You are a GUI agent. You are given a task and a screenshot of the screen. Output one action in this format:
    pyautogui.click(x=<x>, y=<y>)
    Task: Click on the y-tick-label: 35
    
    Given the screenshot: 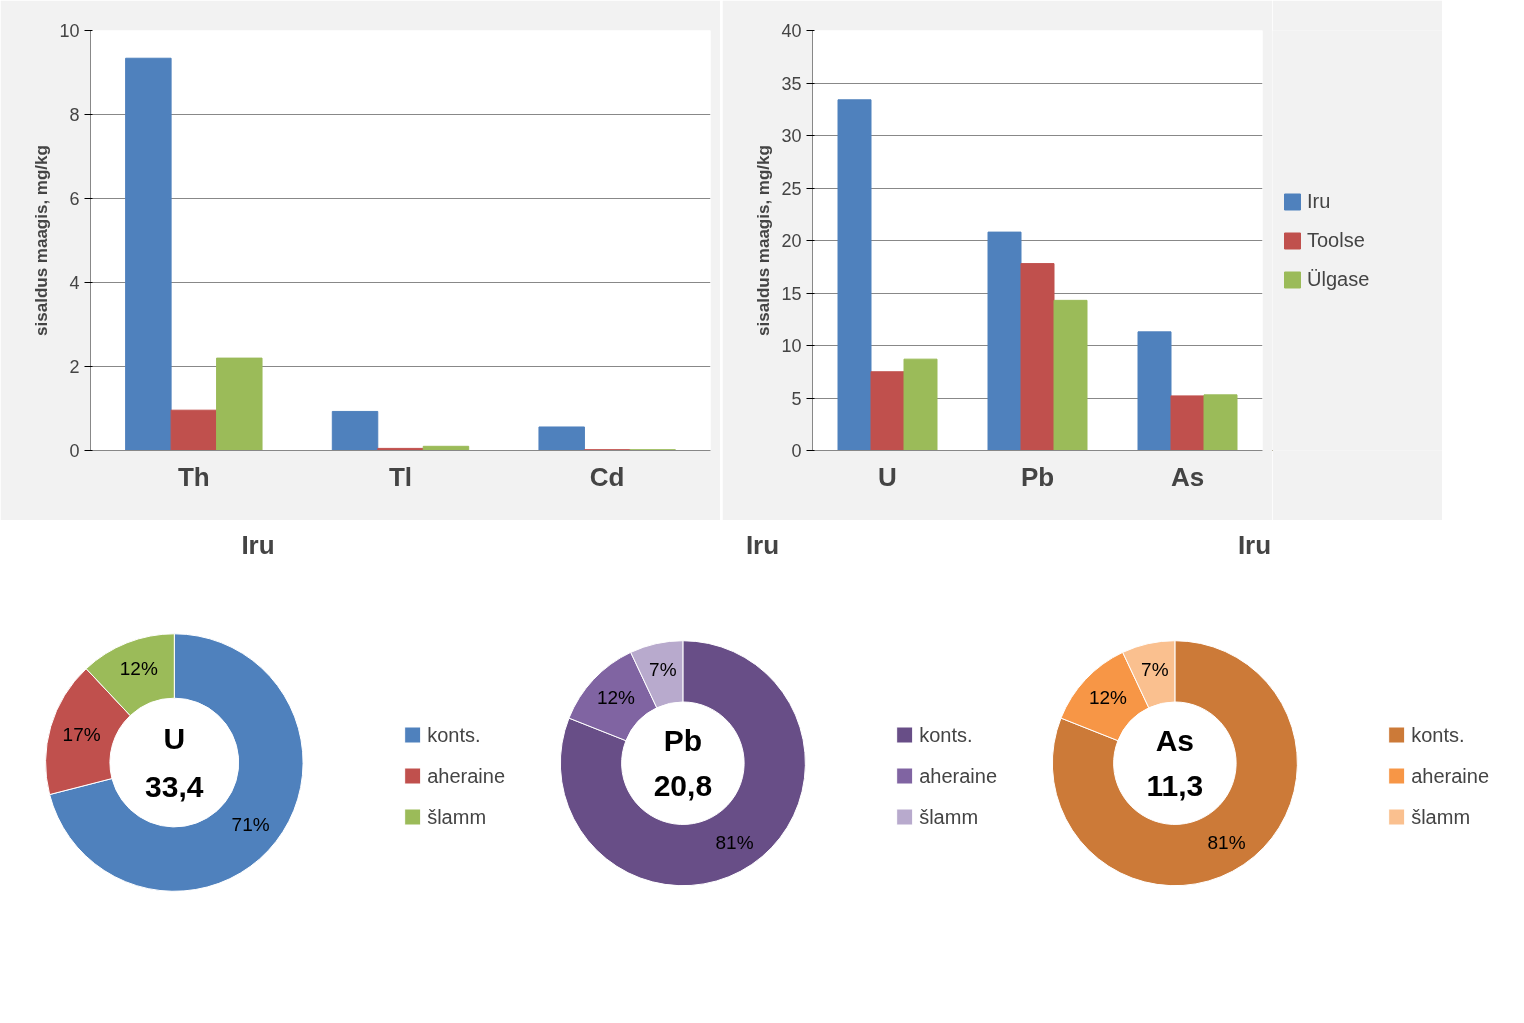 What is the action you would take?
    pyautogui.click(x=791, y=83)
    